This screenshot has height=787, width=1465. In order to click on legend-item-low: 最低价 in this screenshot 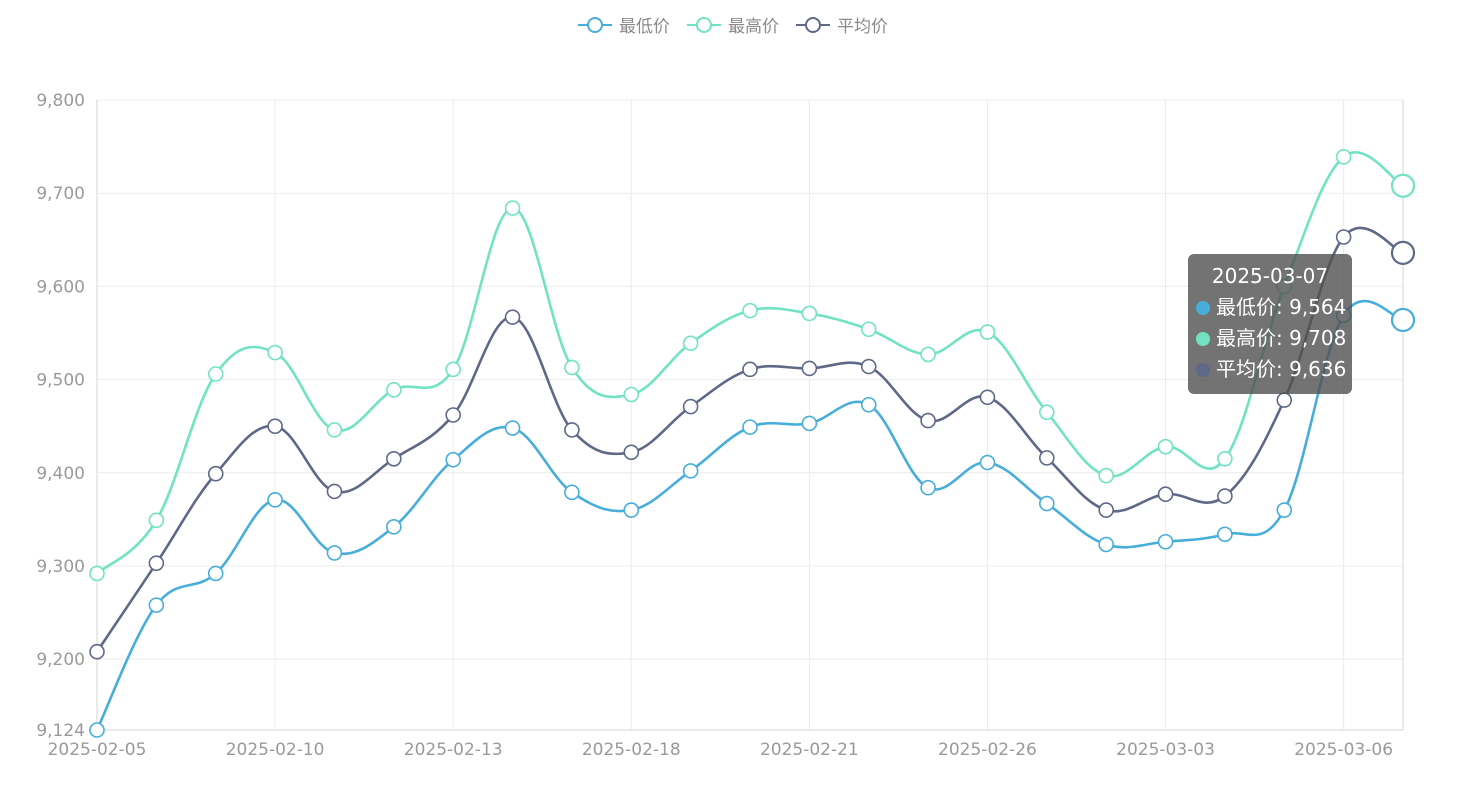, I will do `click(623, 24)`.